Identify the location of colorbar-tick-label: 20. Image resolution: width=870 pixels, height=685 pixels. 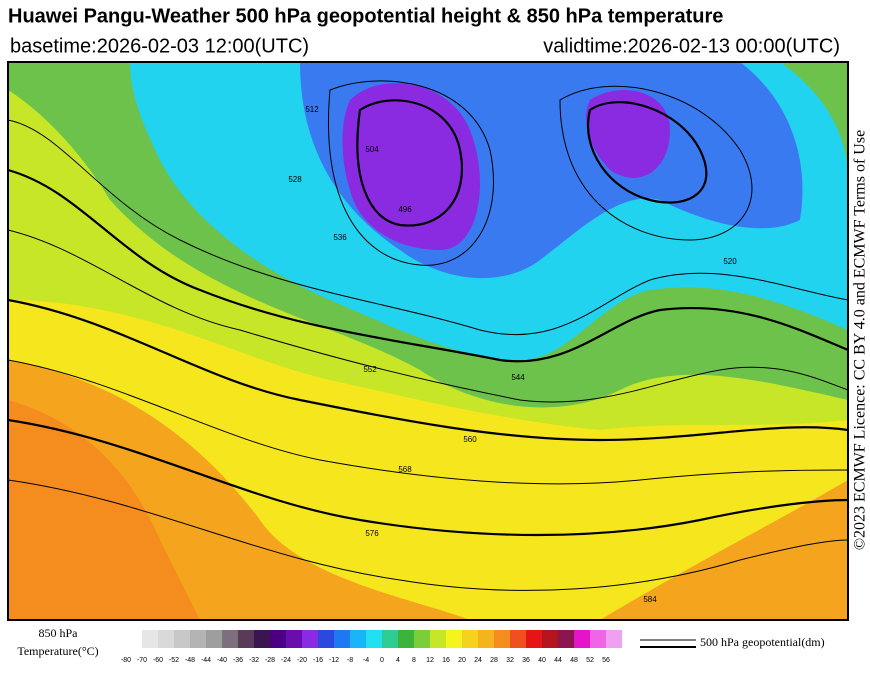
(462, 660).